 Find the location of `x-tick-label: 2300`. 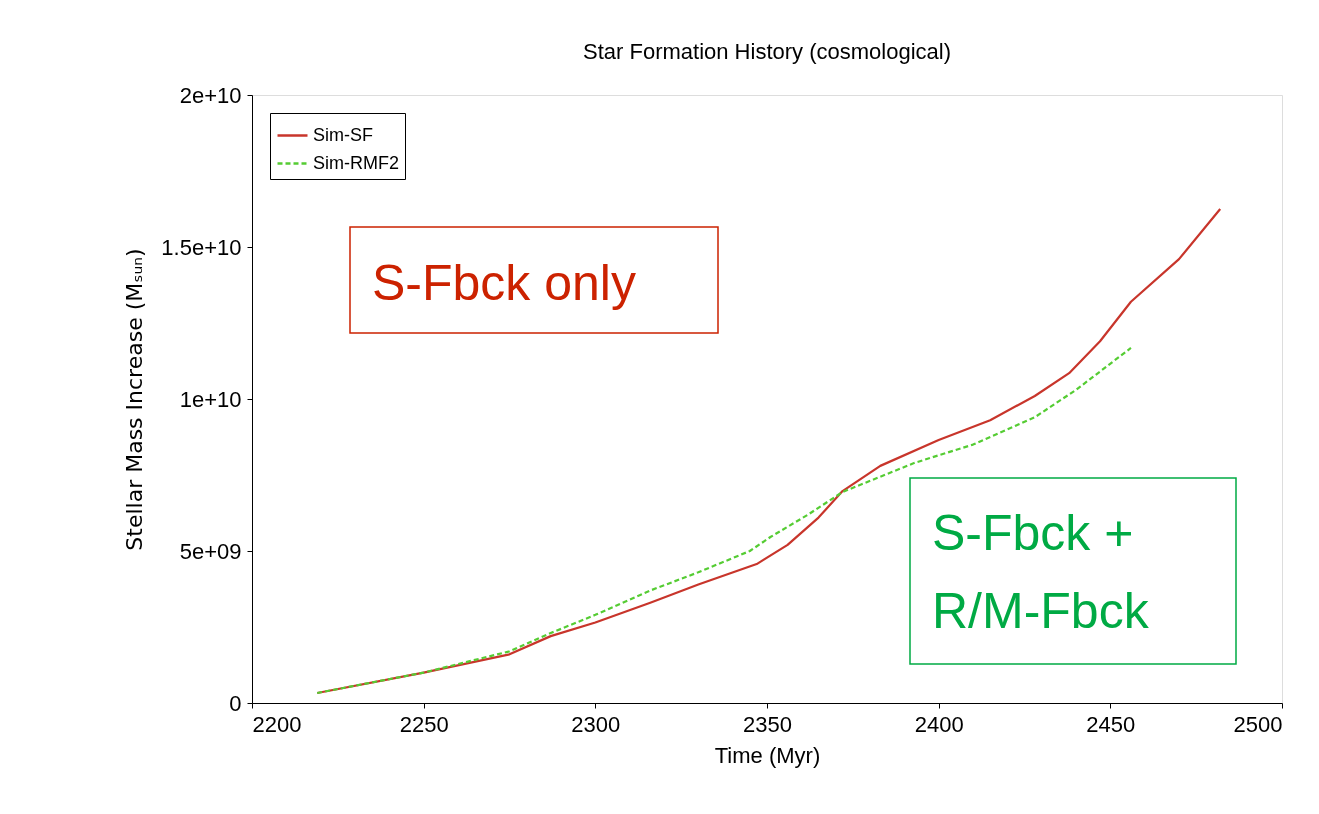

x-tick-label: 2300 is located at coordinates (596, 724).